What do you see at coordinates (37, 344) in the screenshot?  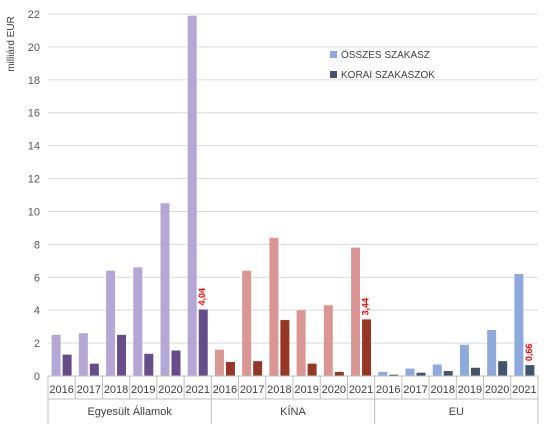 I see `y-tick-label: 2` at bounding box center [37, 344].